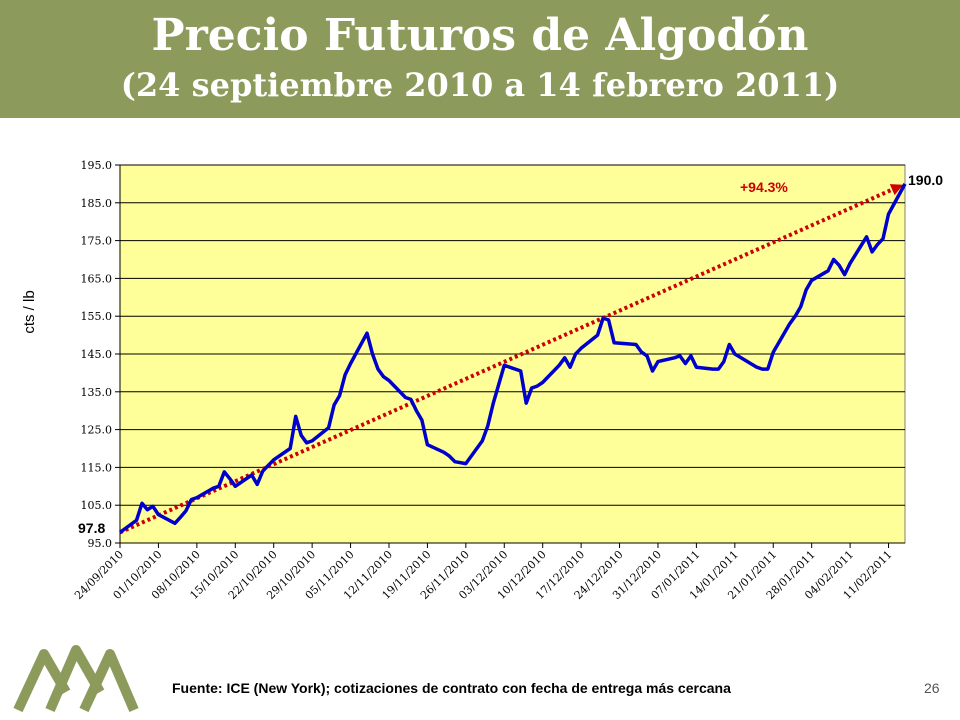 The width and height of the screenshot is (960, 720). I want to click on y-tick-label: 185.0, so click(97, 203).